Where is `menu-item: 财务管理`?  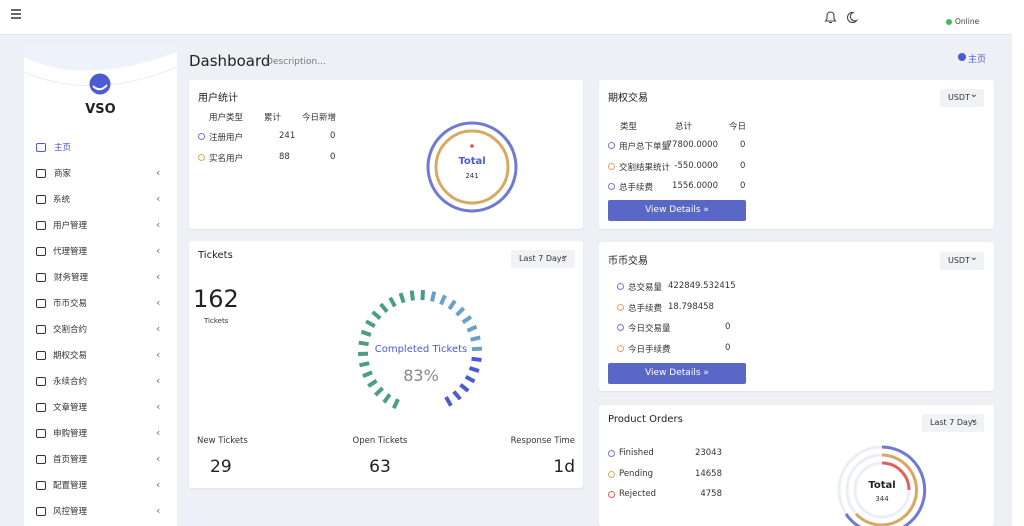 menu-item: 财务管理 is located at coordinates (71, 278).